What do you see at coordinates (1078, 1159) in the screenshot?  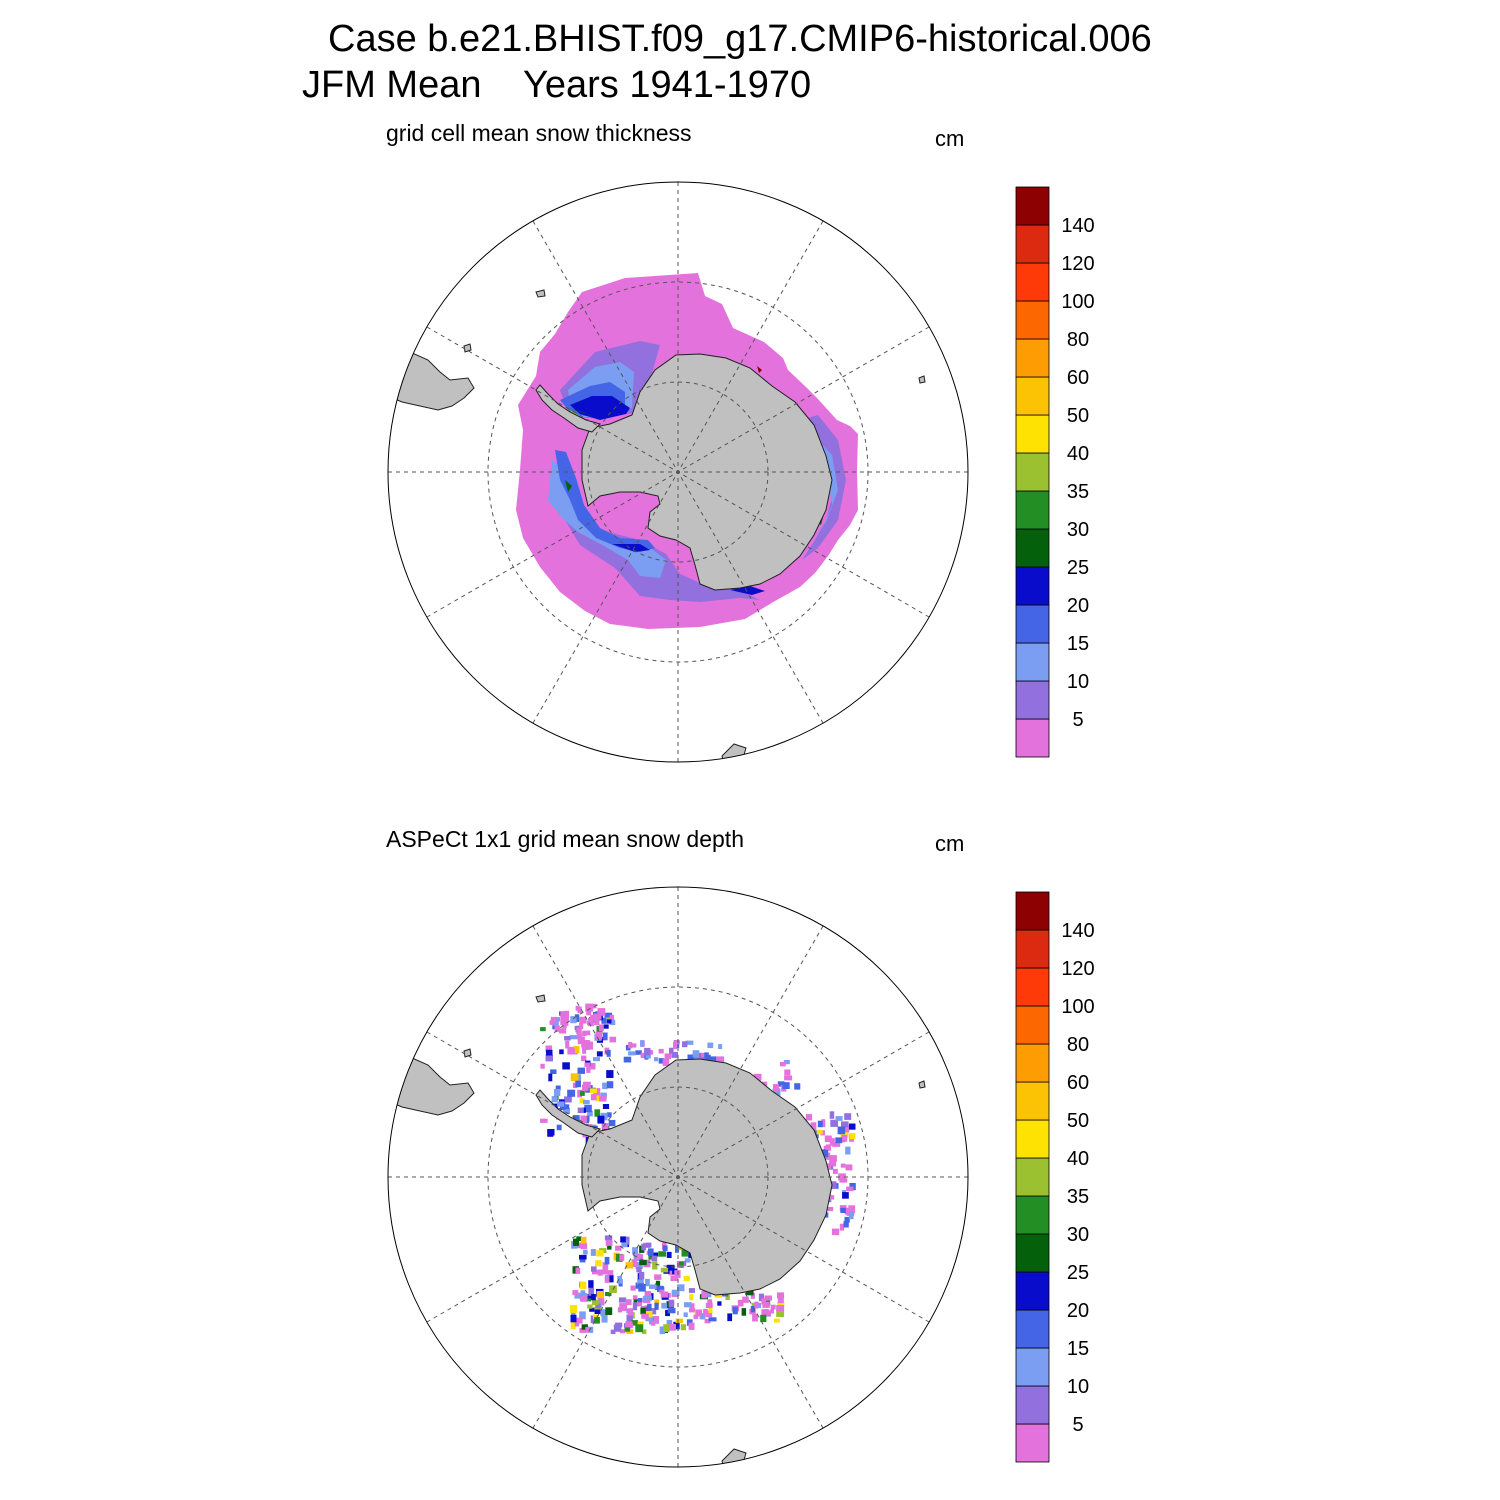 I see `colorbar-tick-label: 40` at bounding box center [1078, 1159].